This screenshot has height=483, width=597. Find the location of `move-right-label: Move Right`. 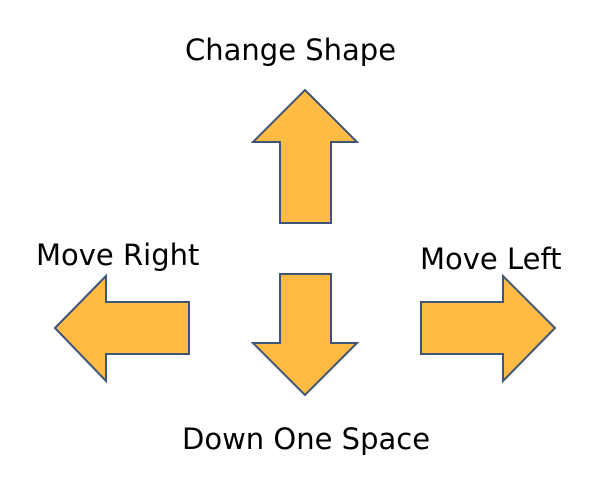

move-right-label: Move Right is located at coordinates (118, 255).